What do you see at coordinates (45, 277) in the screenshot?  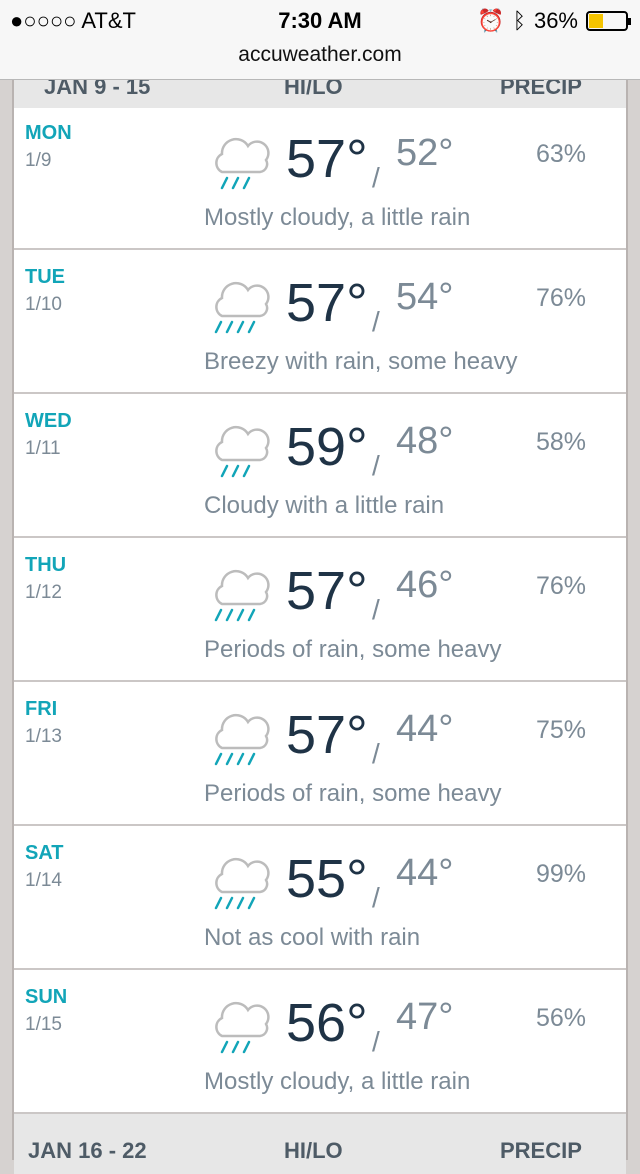 I see `day-name: TUE` at bounding box center [45, 277].